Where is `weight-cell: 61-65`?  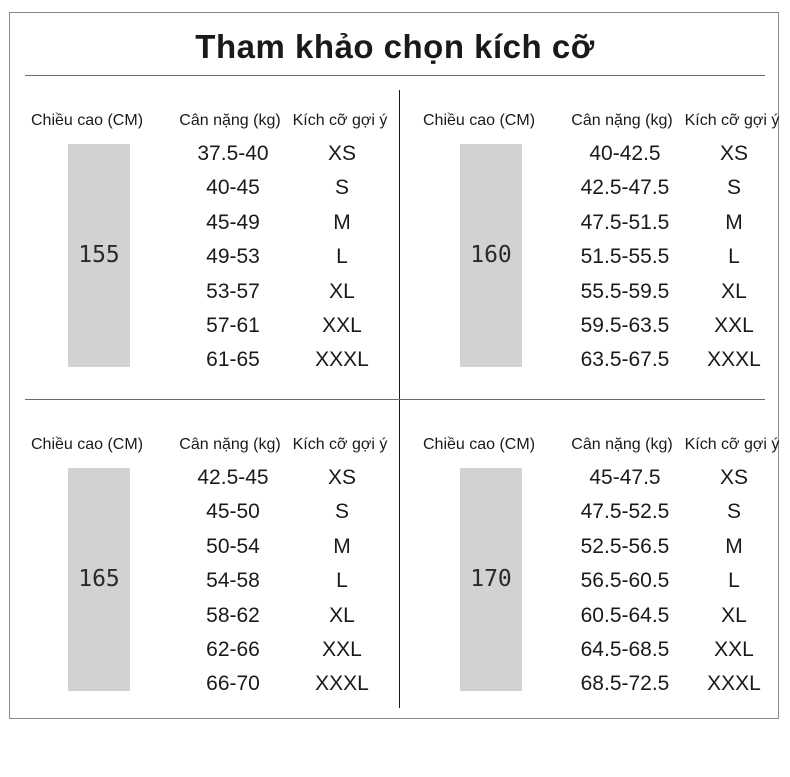 weight-cell: 61-65 is located at coordinates (233, 359).